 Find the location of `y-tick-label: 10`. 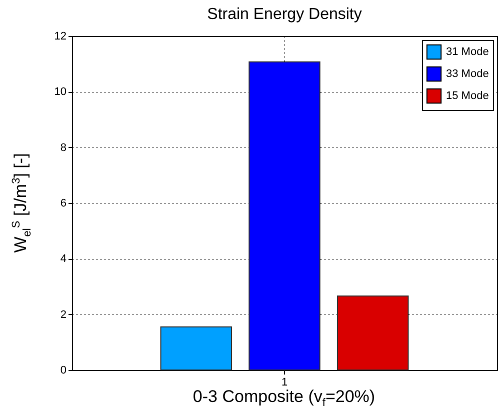

y-tick-label: 10 is located at coordinates (60, 92).